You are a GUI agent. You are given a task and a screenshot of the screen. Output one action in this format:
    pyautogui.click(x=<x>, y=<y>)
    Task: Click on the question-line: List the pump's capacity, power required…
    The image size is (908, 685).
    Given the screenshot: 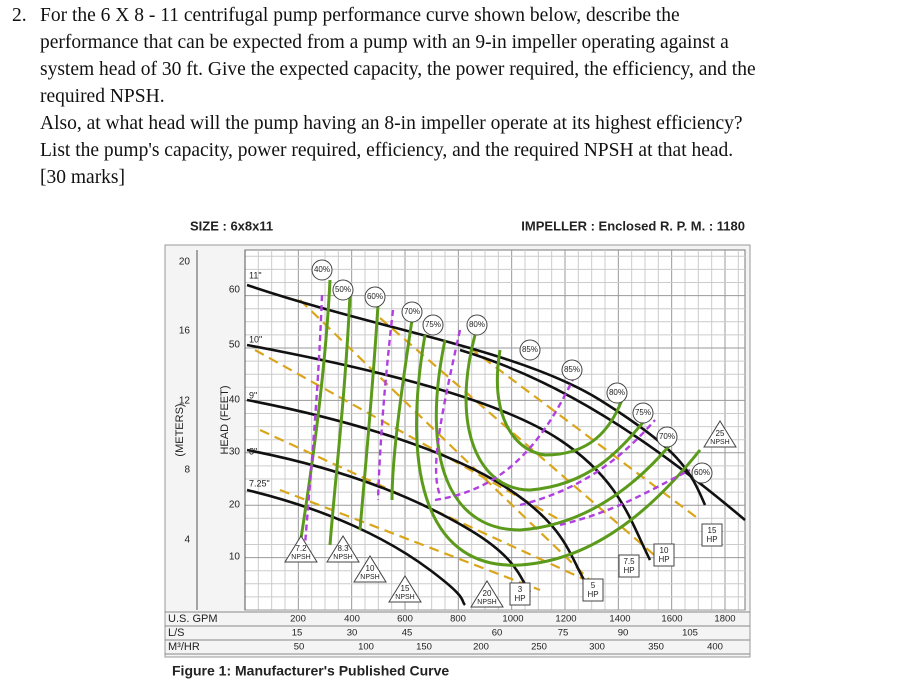 What is the action you would take?
    pyautogui.click(x=387, y=150)
    